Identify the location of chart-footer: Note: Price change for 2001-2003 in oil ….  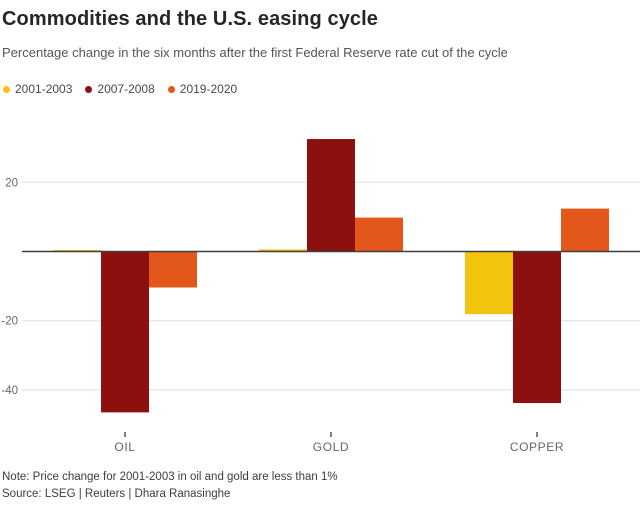
(170, 486).